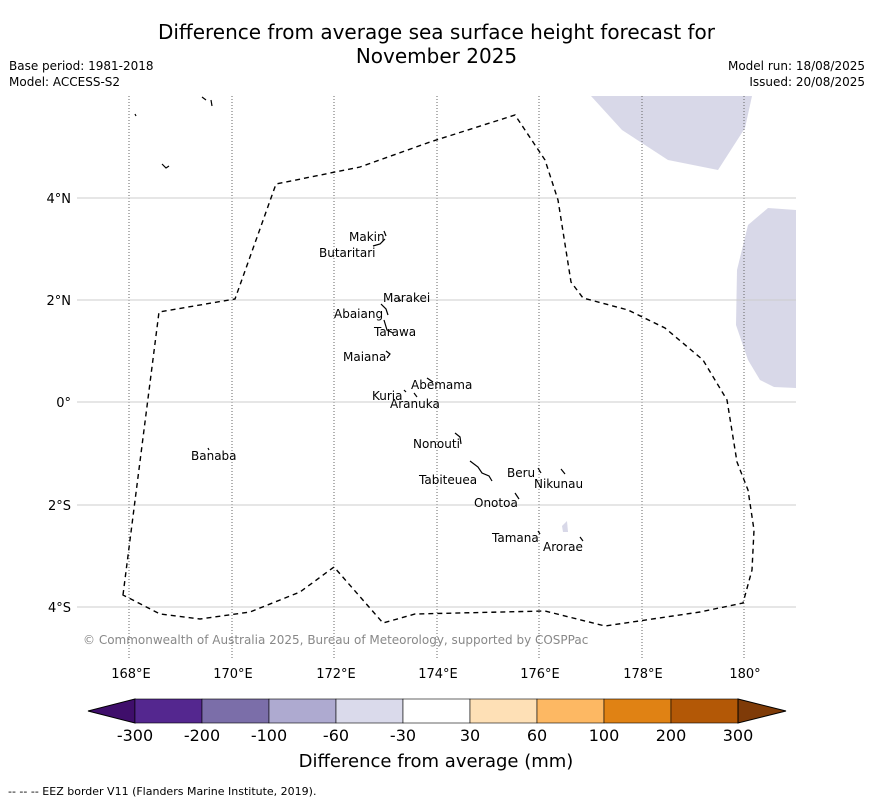 This screenshot has width=873, height=804. What do you see at coordinates (517, 496) in the screenshot?
I see `island-onotoa` at bounding box center [517, 496].